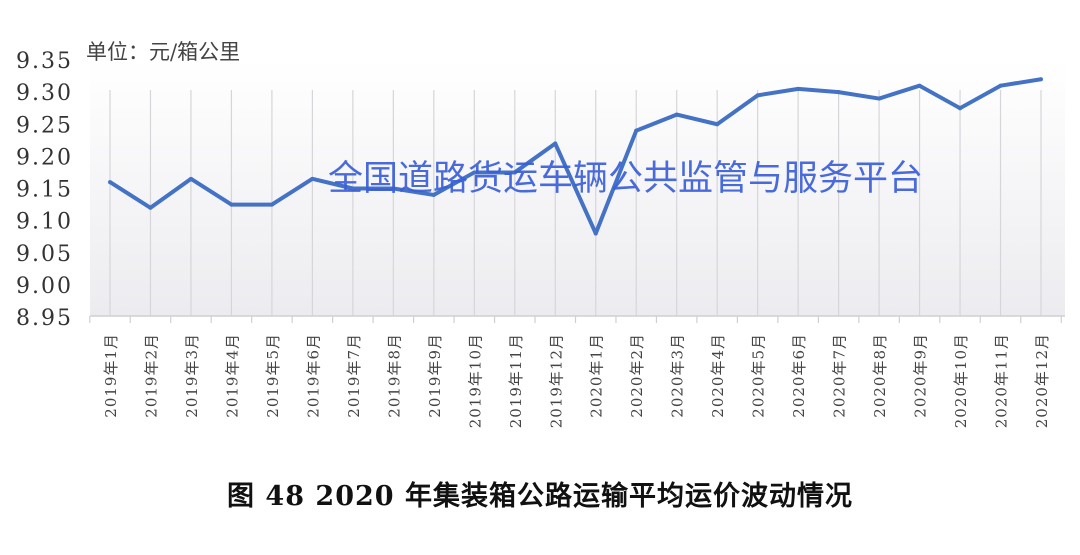 The width and height of the screenshot is (1080, 555). What do you see at coordinates (516, 380) in the screenshot?
I see `x-tick-label: 2019年11月` at bounding box center [516, 380].